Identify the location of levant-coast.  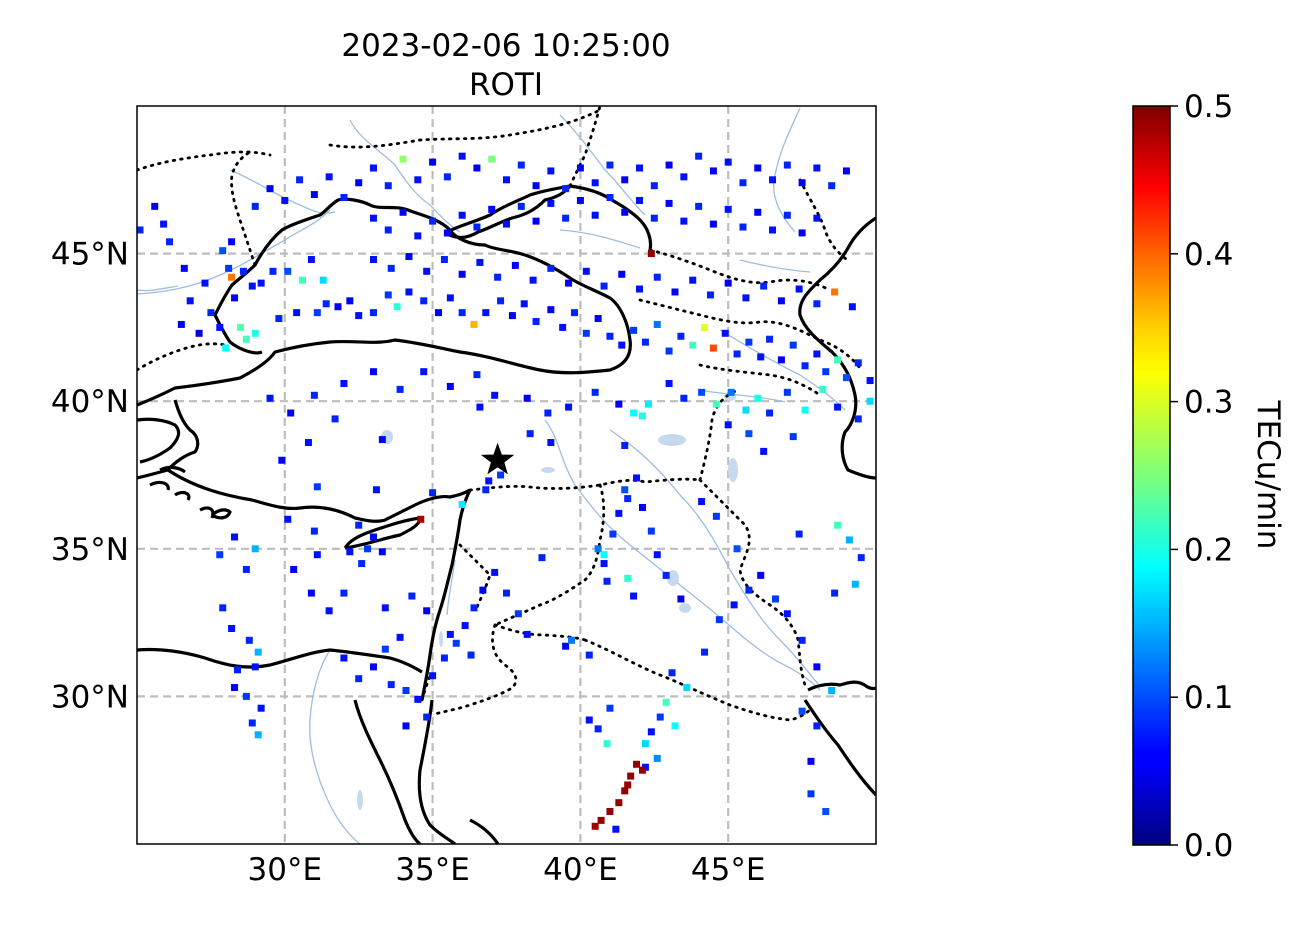
(446, 595).